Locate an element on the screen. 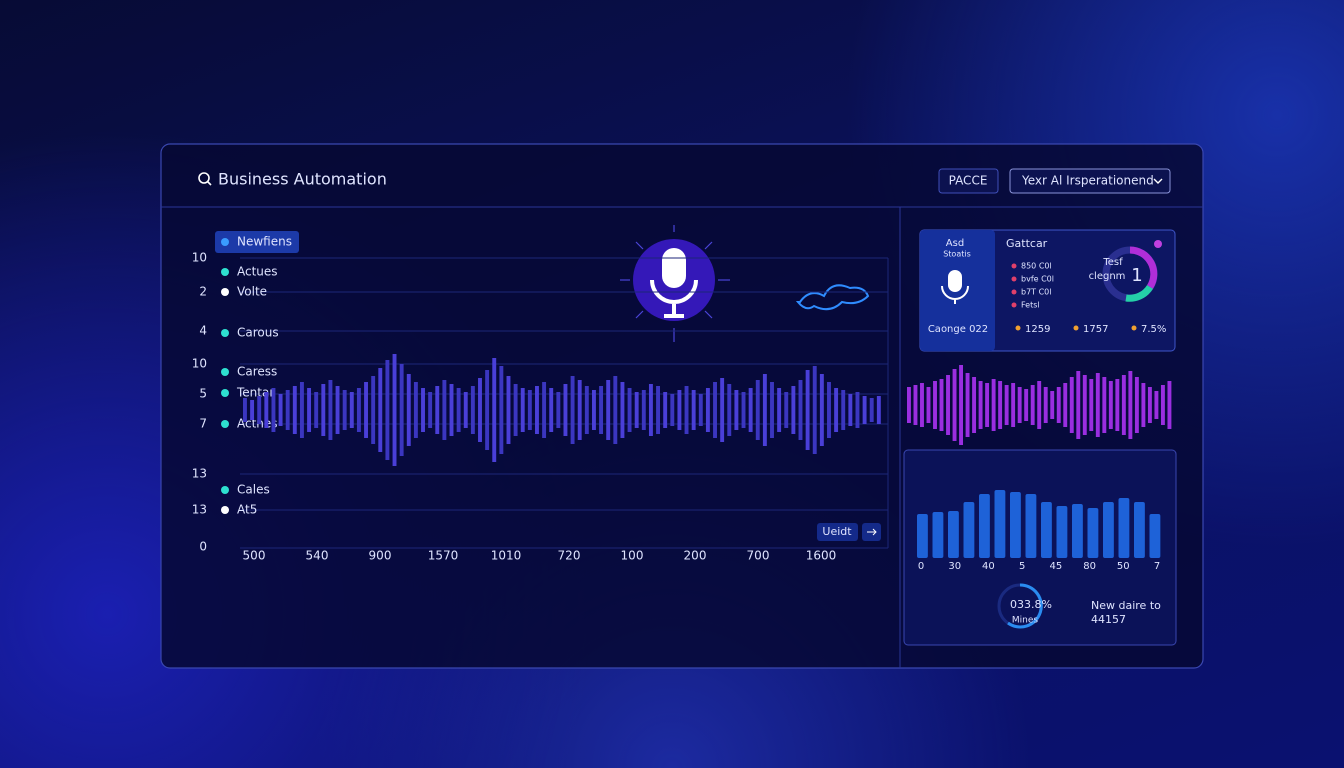  edit-button is located at coordinates (837, 532).